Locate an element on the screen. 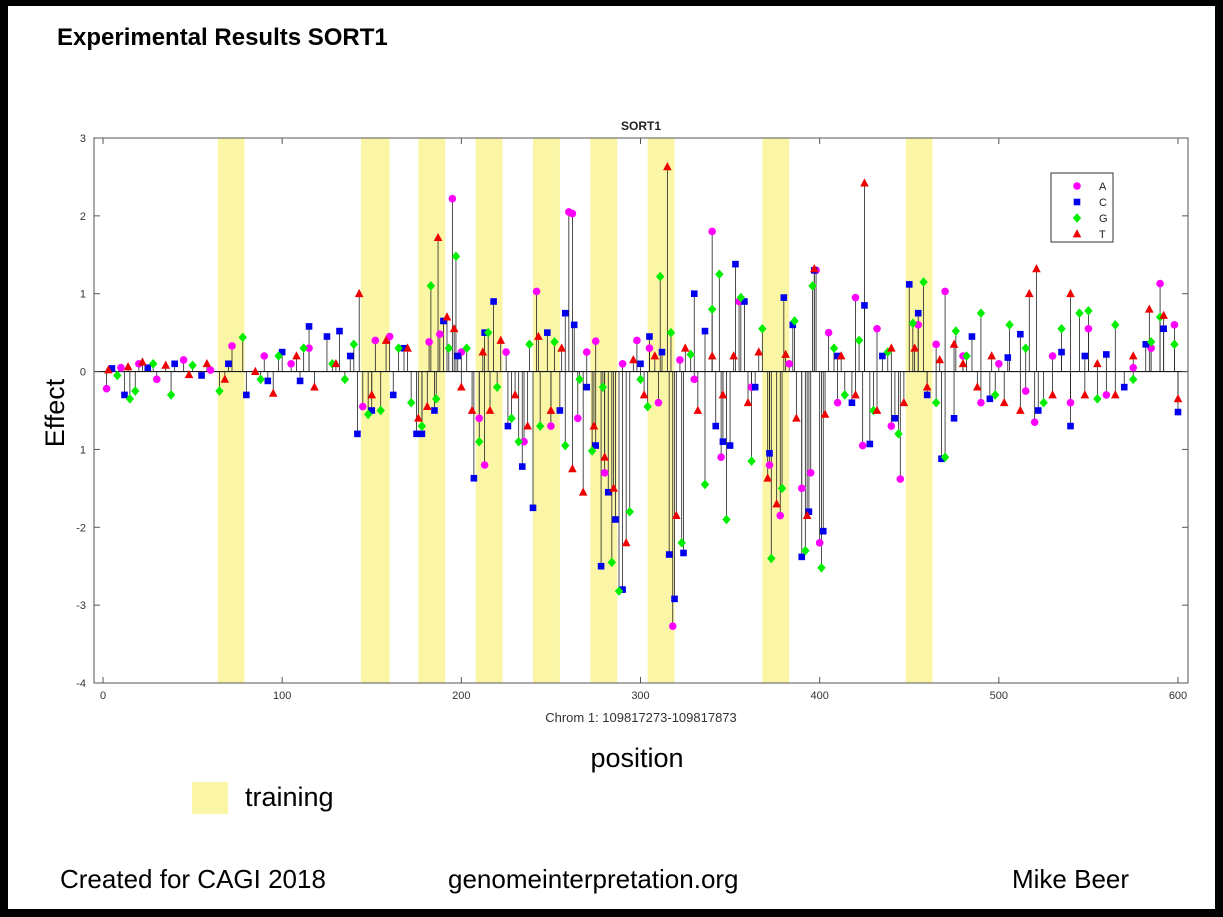 This screenshot has height=917, width=1223. training-legend-label: training is located at coordinates (289, 797).